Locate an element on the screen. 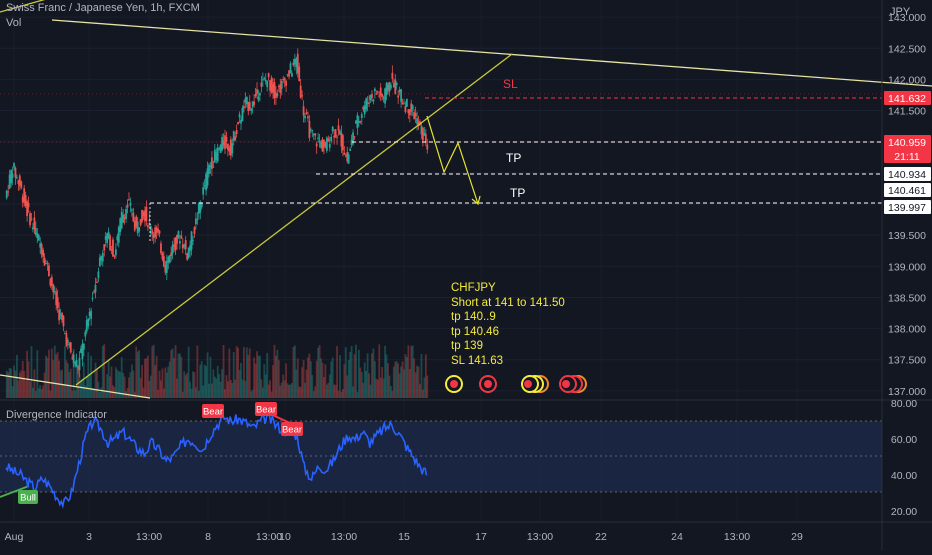  time-tick-label: 3 is located at coordinates (89, 537).